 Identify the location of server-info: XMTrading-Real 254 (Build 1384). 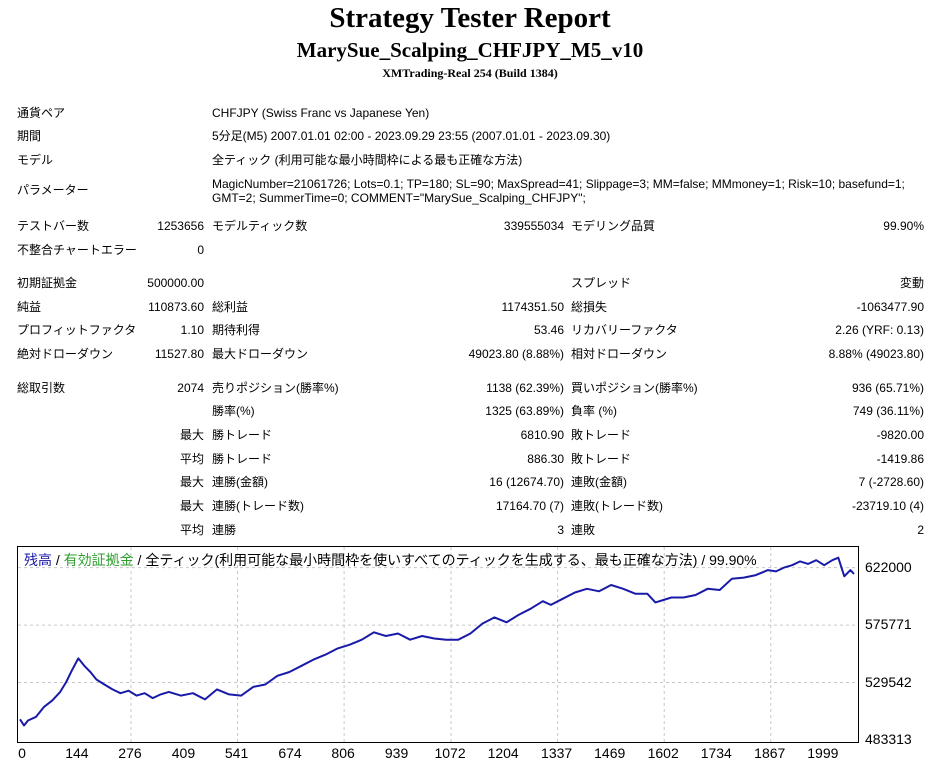
(470, 73).